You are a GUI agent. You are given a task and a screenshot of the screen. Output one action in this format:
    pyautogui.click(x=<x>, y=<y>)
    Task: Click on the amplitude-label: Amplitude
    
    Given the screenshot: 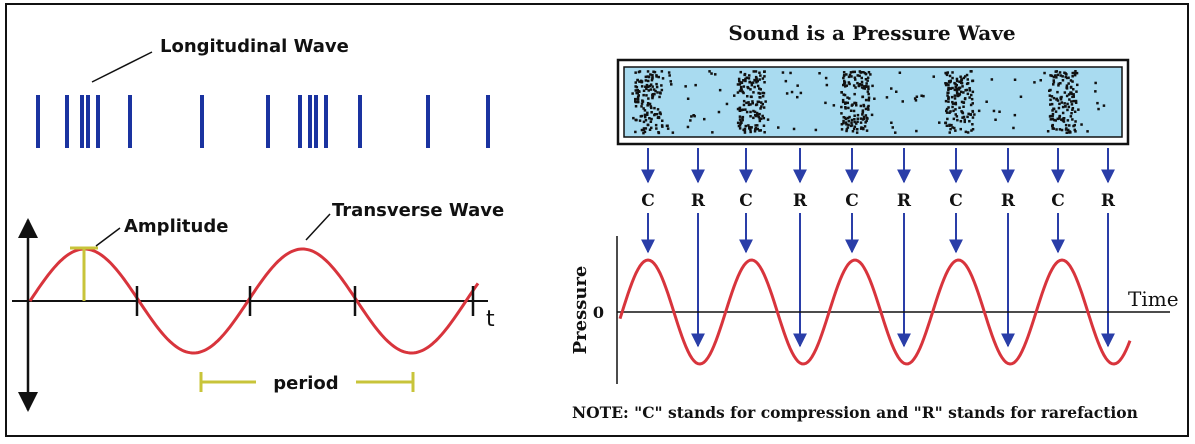 What is the action you would take?
    pyautogui.click(x=176, y=226)
    